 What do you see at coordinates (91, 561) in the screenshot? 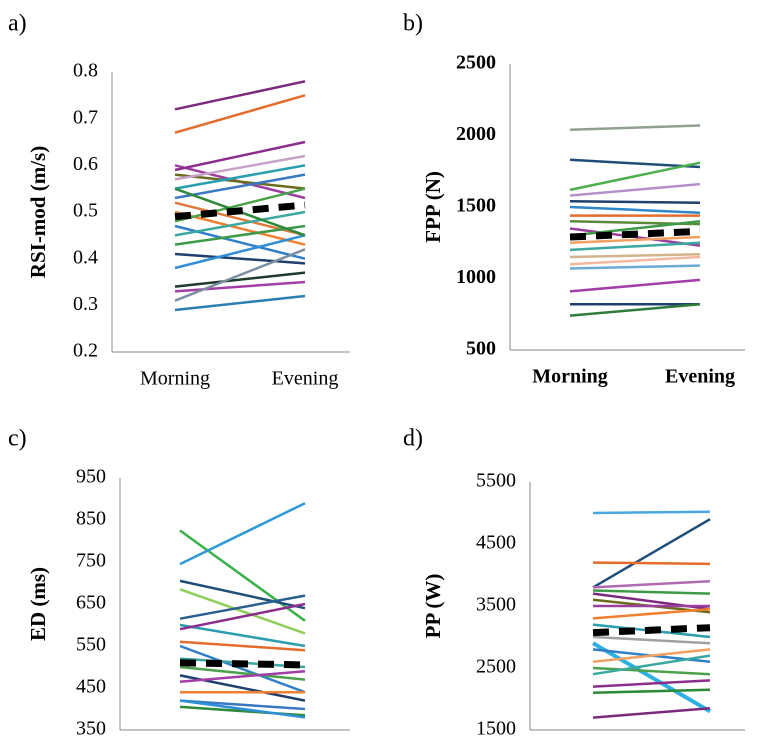
I see `y-tick-label: 750` at bounding box center [91, 561].